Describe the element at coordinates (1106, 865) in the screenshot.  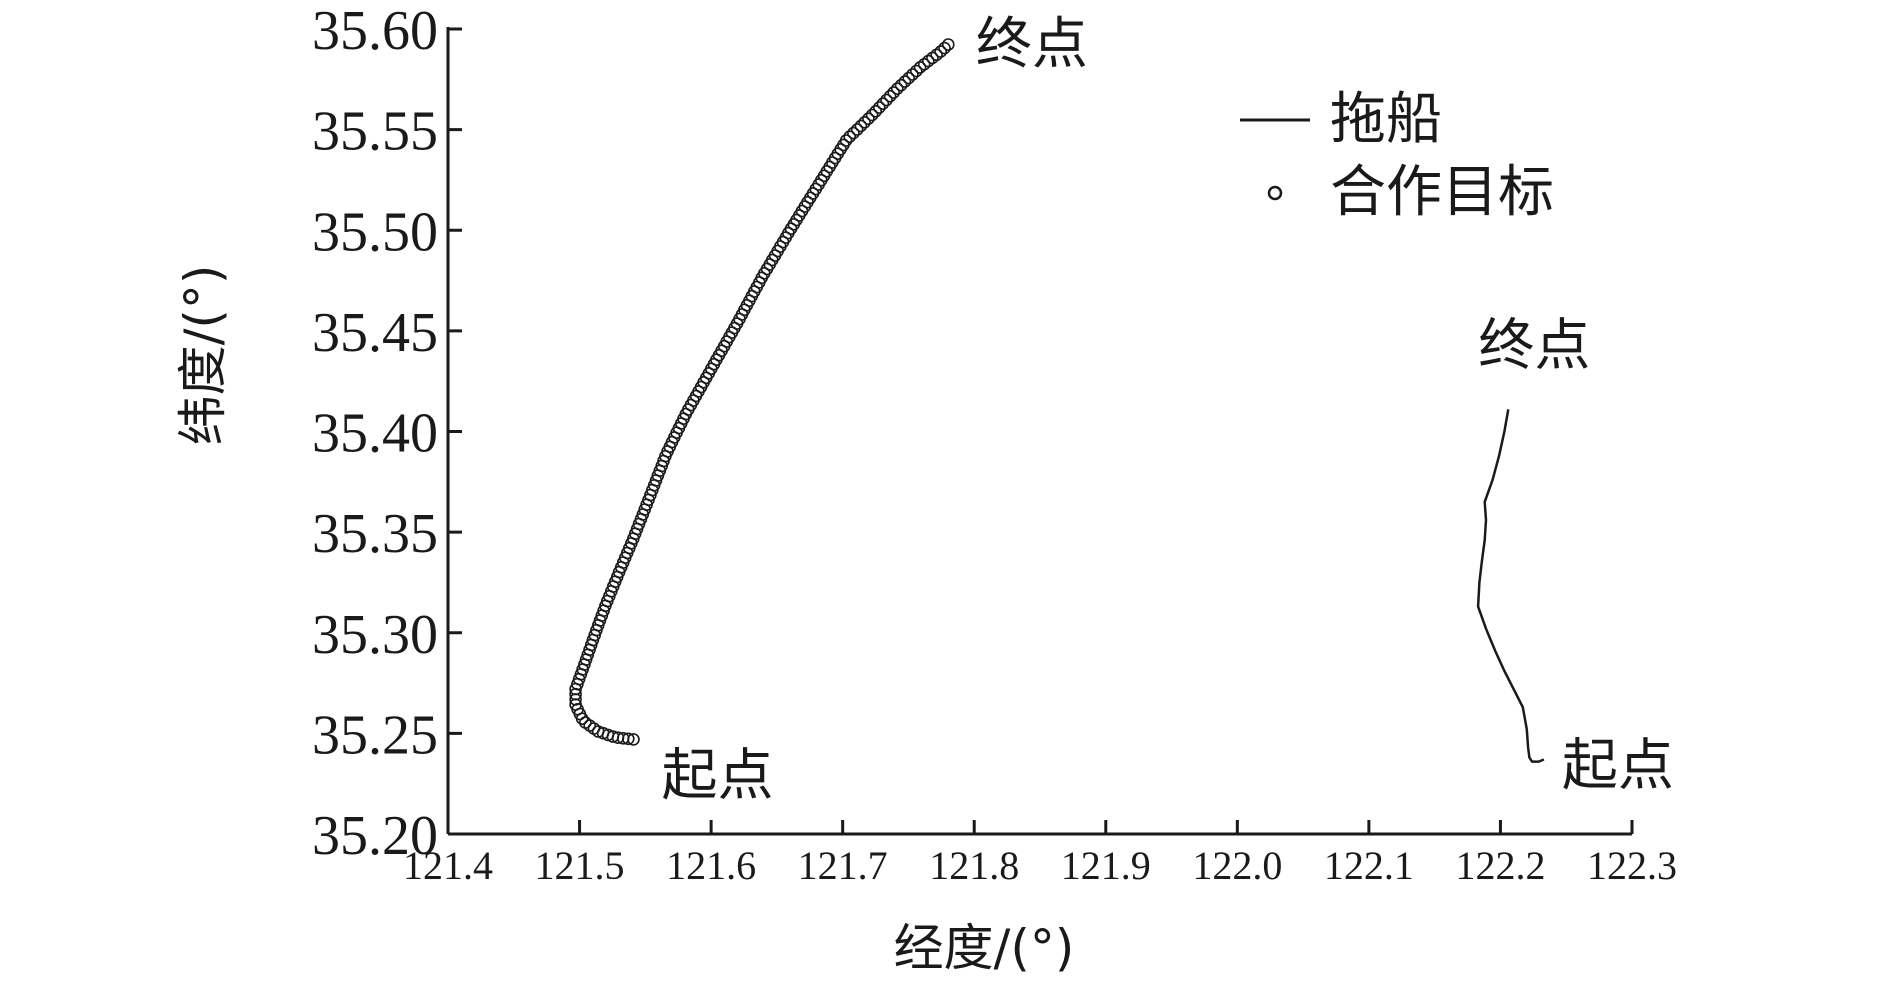
I see `x-tick-label: 121.9` at that location.